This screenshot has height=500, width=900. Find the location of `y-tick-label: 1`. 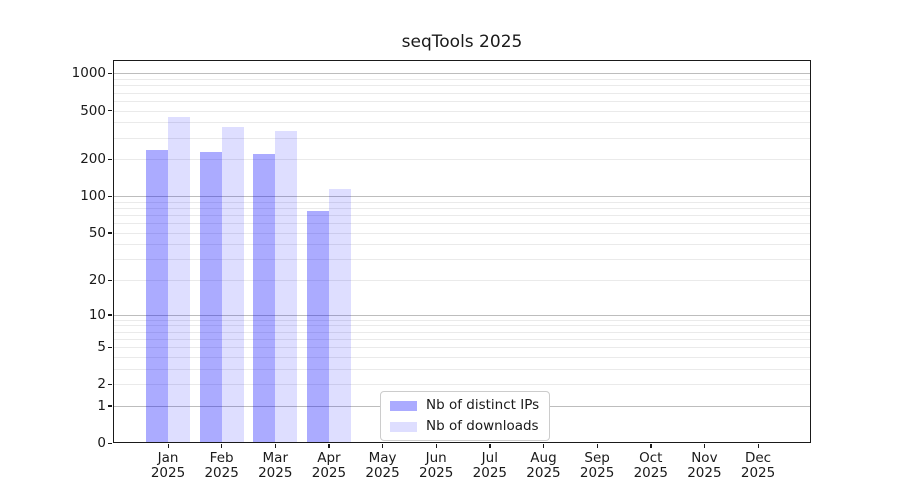

y-tick-label: 1 is located at coordinates (101, 405).